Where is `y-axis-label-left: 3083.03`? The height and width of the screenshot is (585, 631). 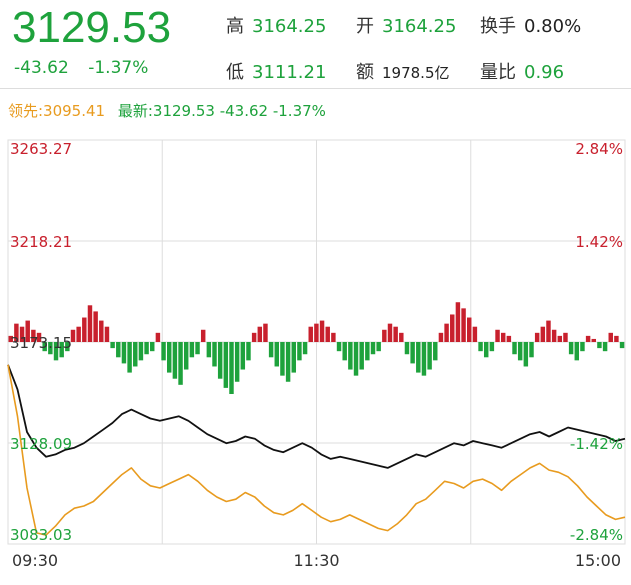 y-axis-label-left: 3083.03 is located at coordinates (41, 535).